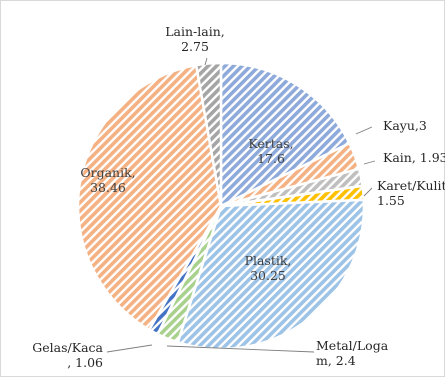 This screenshot has height=382, width=445. I want to click on data-label-karet-kulit: Karet/Kulit, 1.55, so click(411, 193).